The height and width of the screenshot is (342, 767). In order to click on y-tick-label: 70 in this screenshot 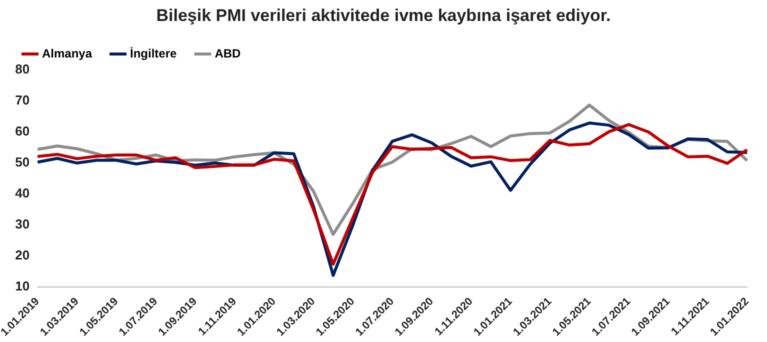, I will do `click(22, 100)`.